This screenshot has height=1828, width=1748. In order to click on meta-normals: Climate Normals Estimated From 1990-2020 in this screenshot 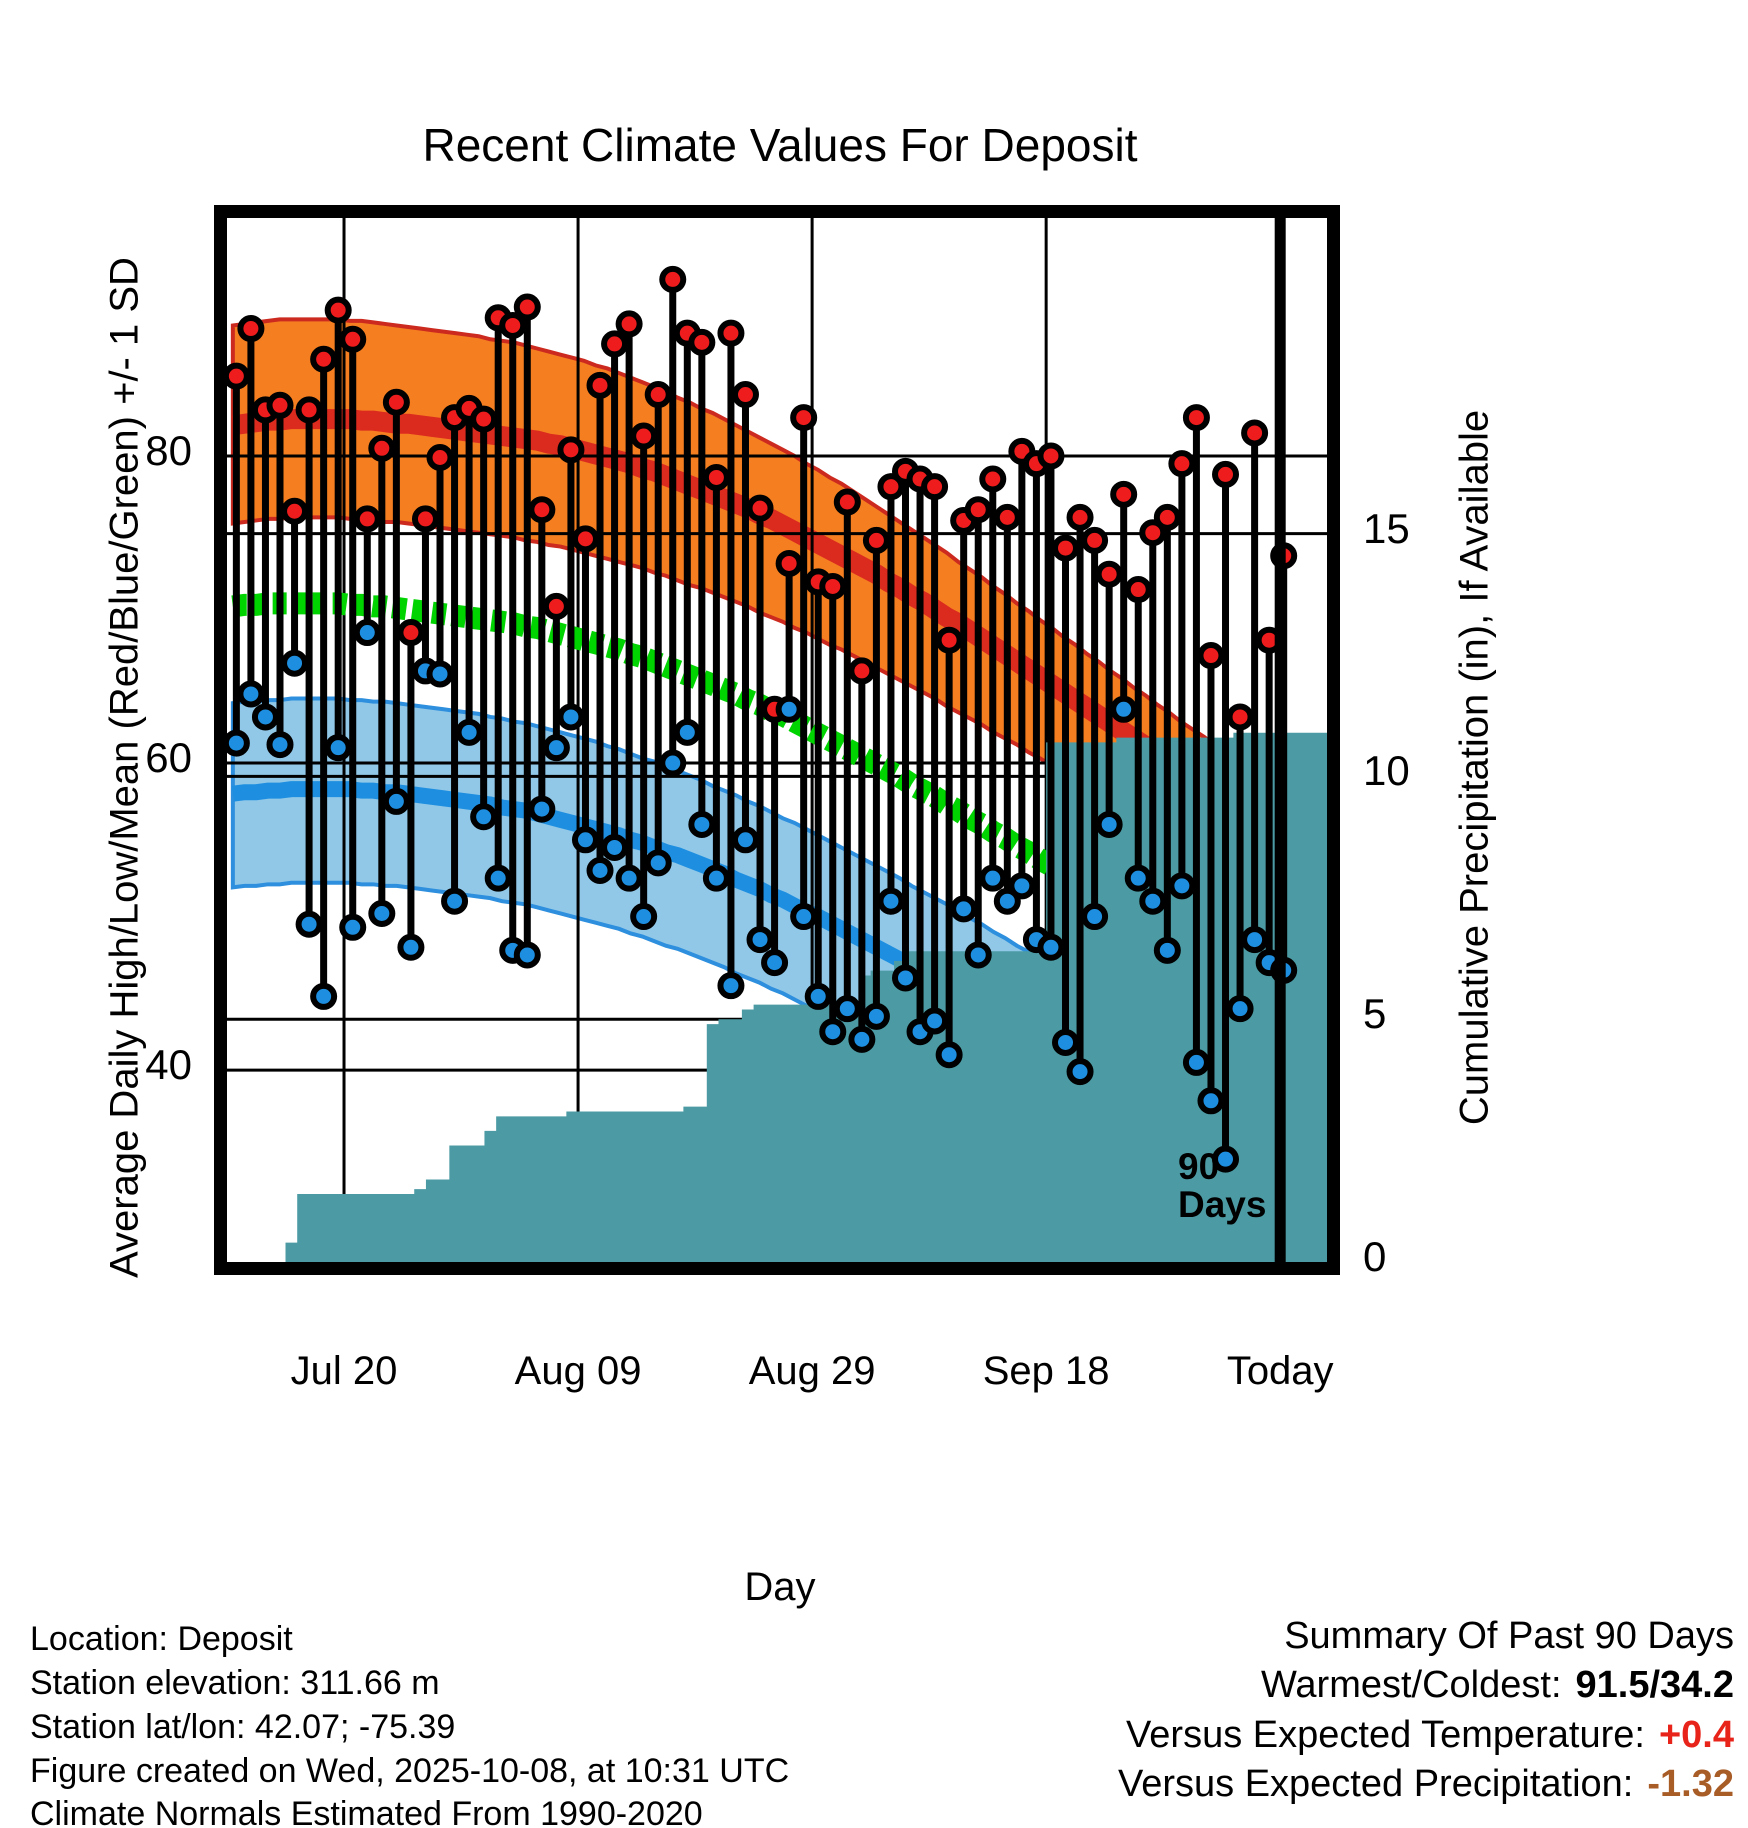, I will do `click(366, 1811)`.